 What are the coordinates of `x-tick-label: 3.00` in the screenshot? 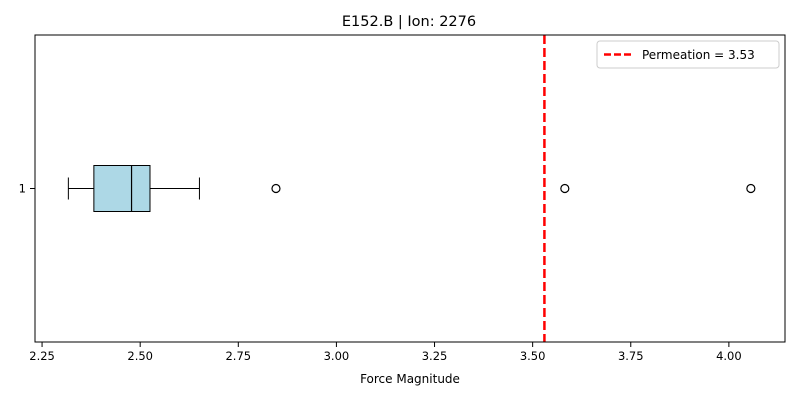 It's located at (337, 356).